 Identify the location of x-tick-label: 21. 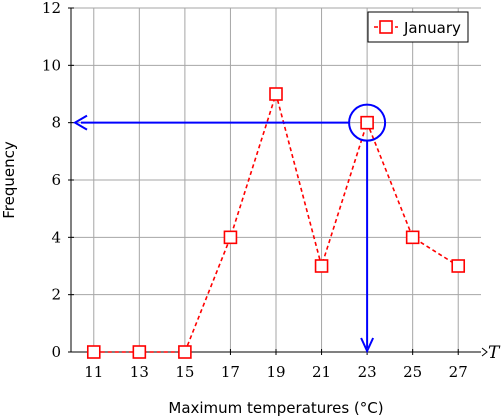
(321, 372).